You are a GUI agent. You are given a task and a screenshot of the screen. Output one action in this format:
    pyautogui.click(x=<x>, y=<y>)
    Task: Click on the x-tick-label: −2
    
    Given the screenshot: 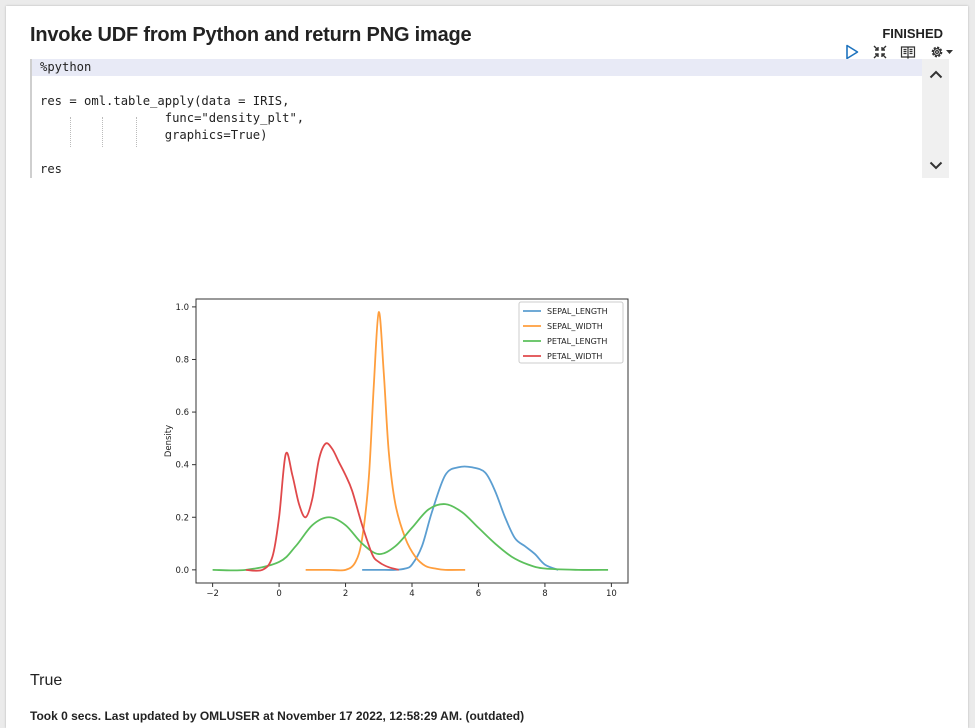 What is the action you would take?
    pyautogui.click(x=212, y=594)
    